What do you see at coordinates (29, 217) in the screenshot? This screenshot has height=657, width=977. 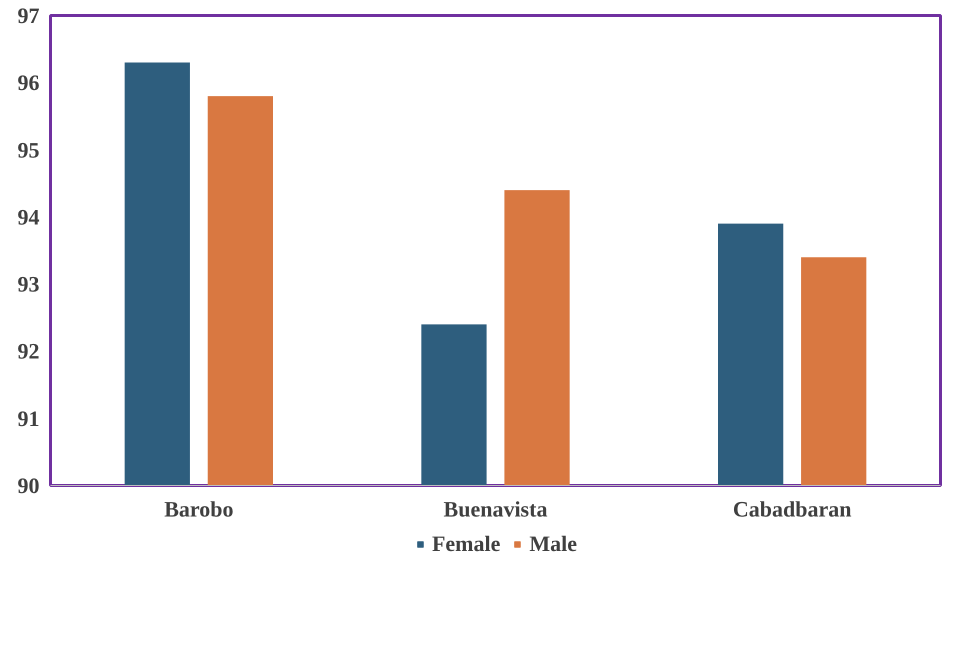 I see `y-tick-label: 94` at bounding box center [29, 217].